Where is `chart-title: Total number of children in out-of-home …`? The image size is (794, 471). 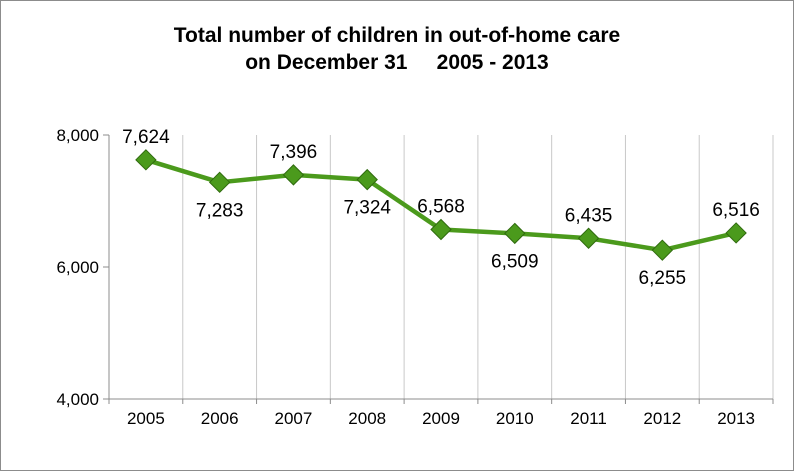
chart-title: Total number of children in out-of-home … is located at coordinates (397, 49).